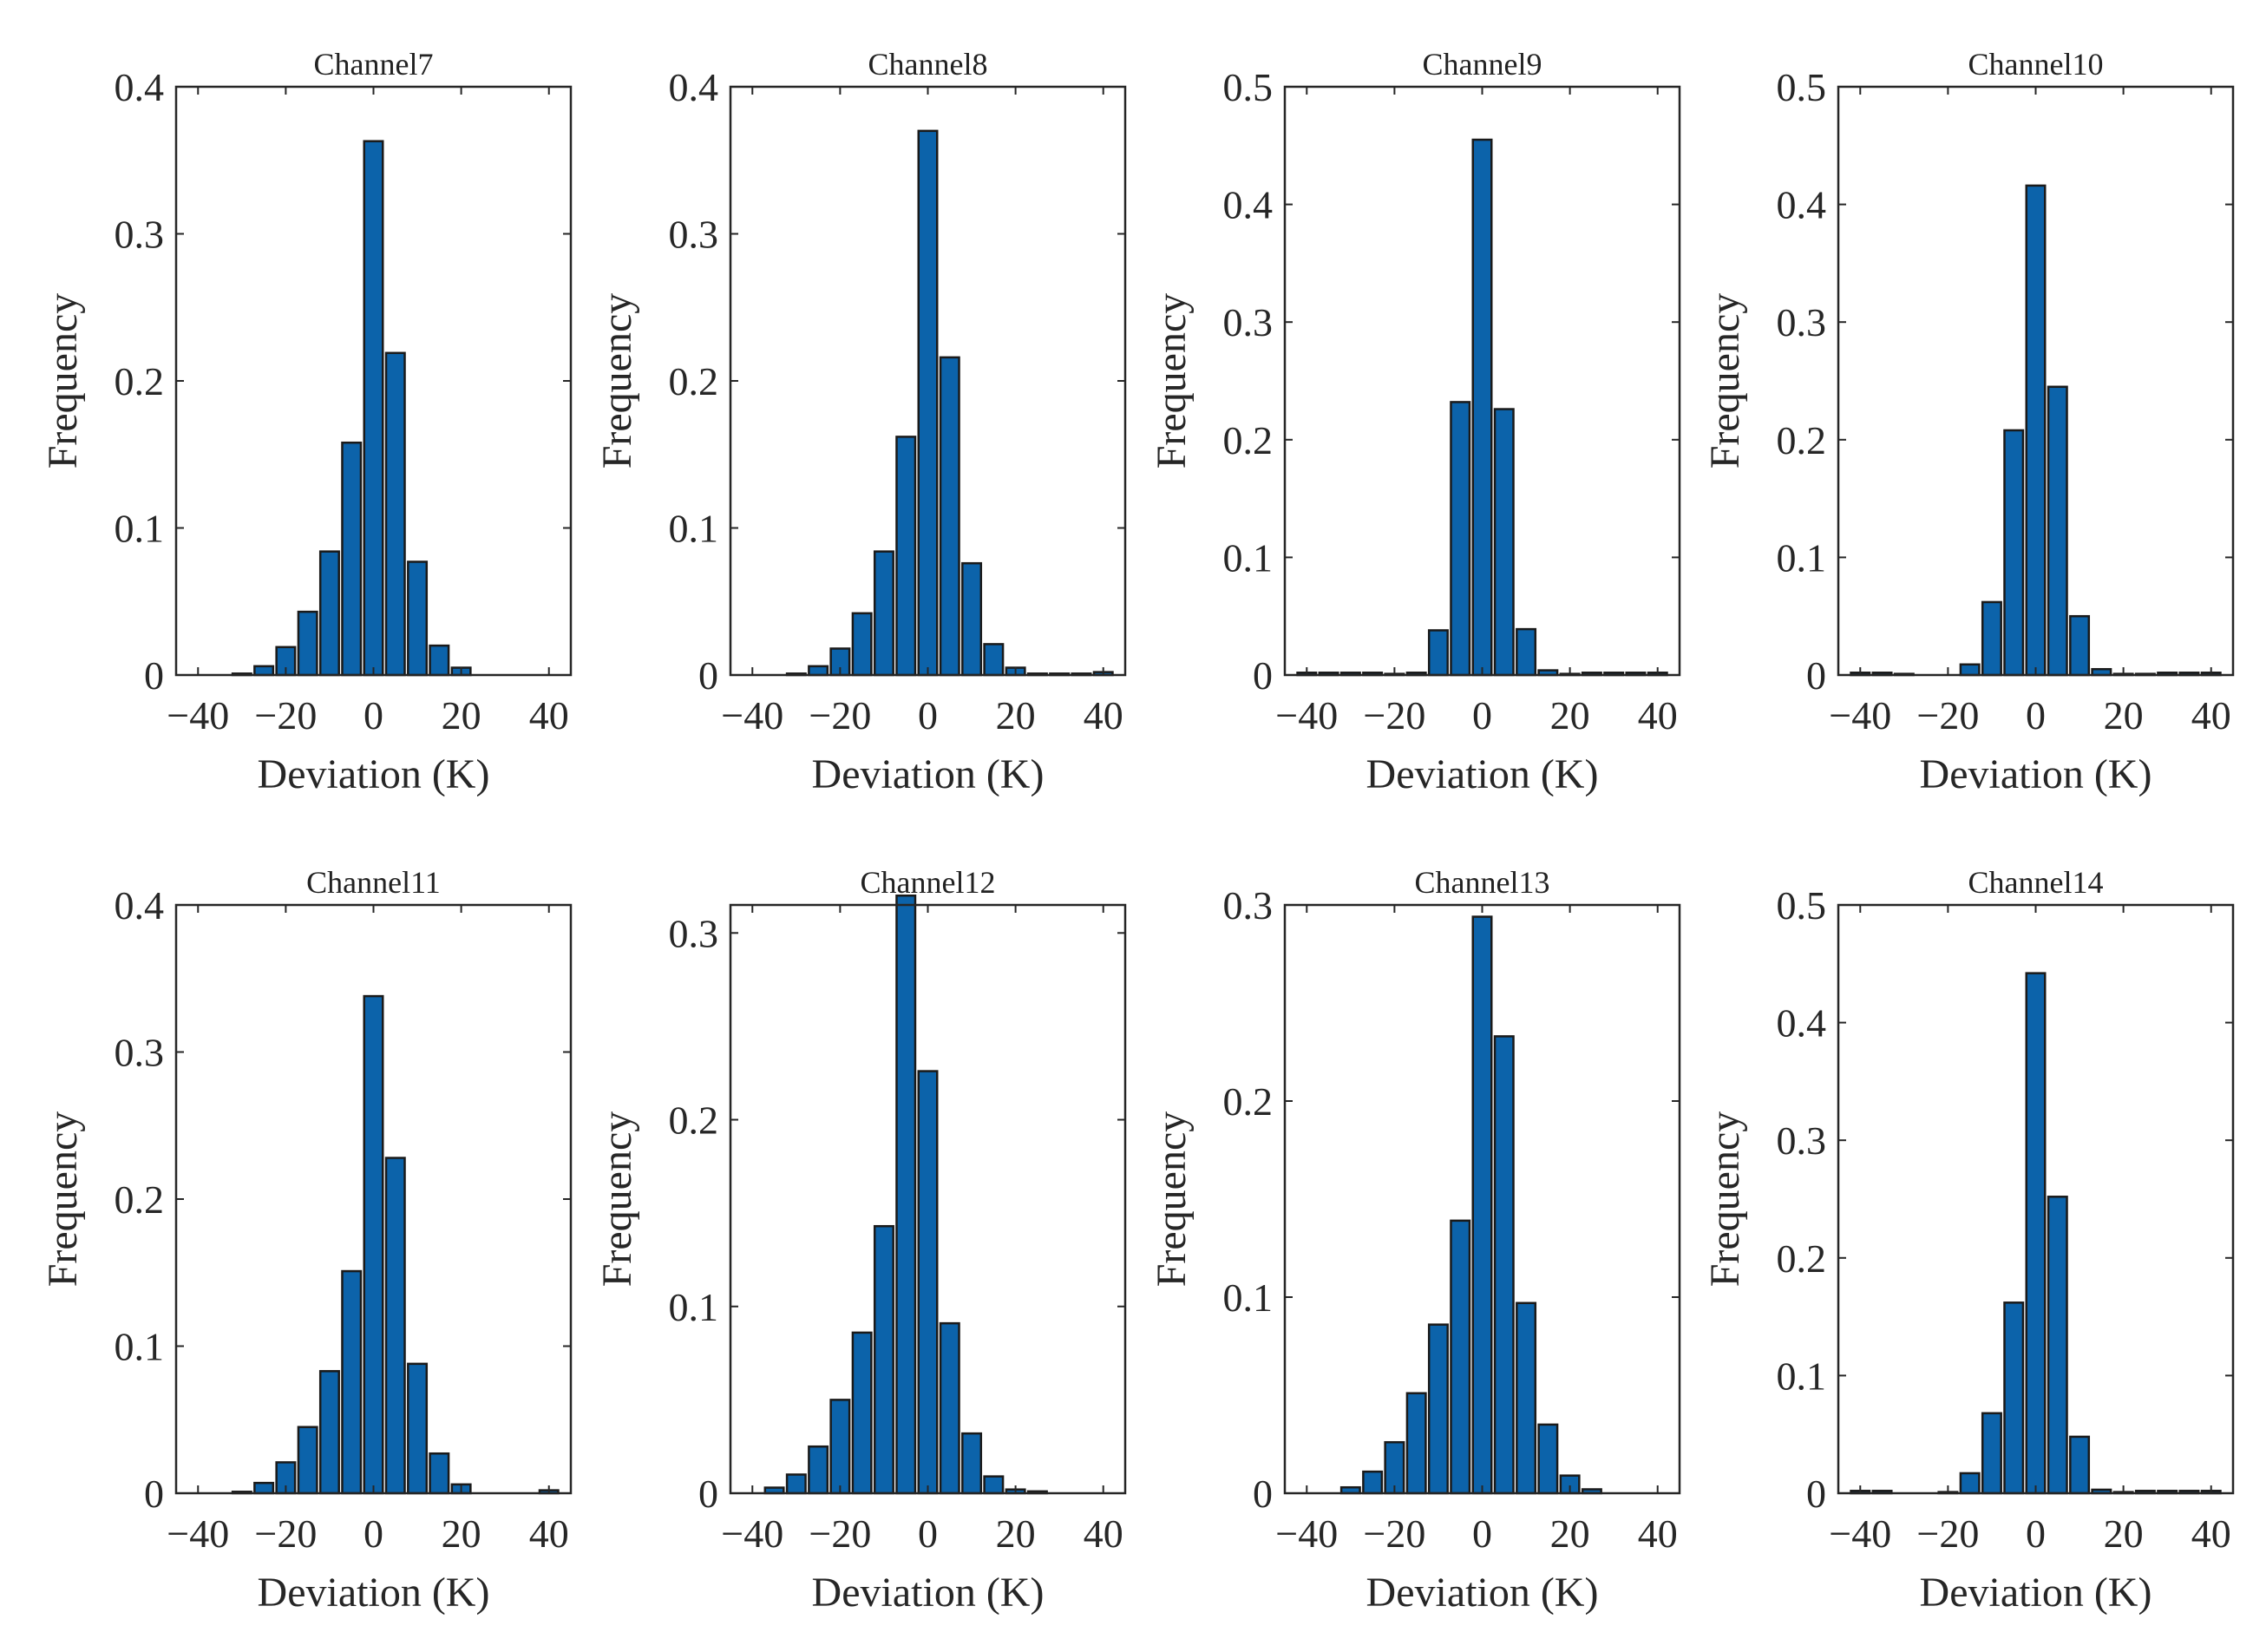 The image size is (2253, 1652). What do you see at coordinates (928, 64) in the screenshot?
I see `chart-title: Channel8` at bounding box center [928, 64].